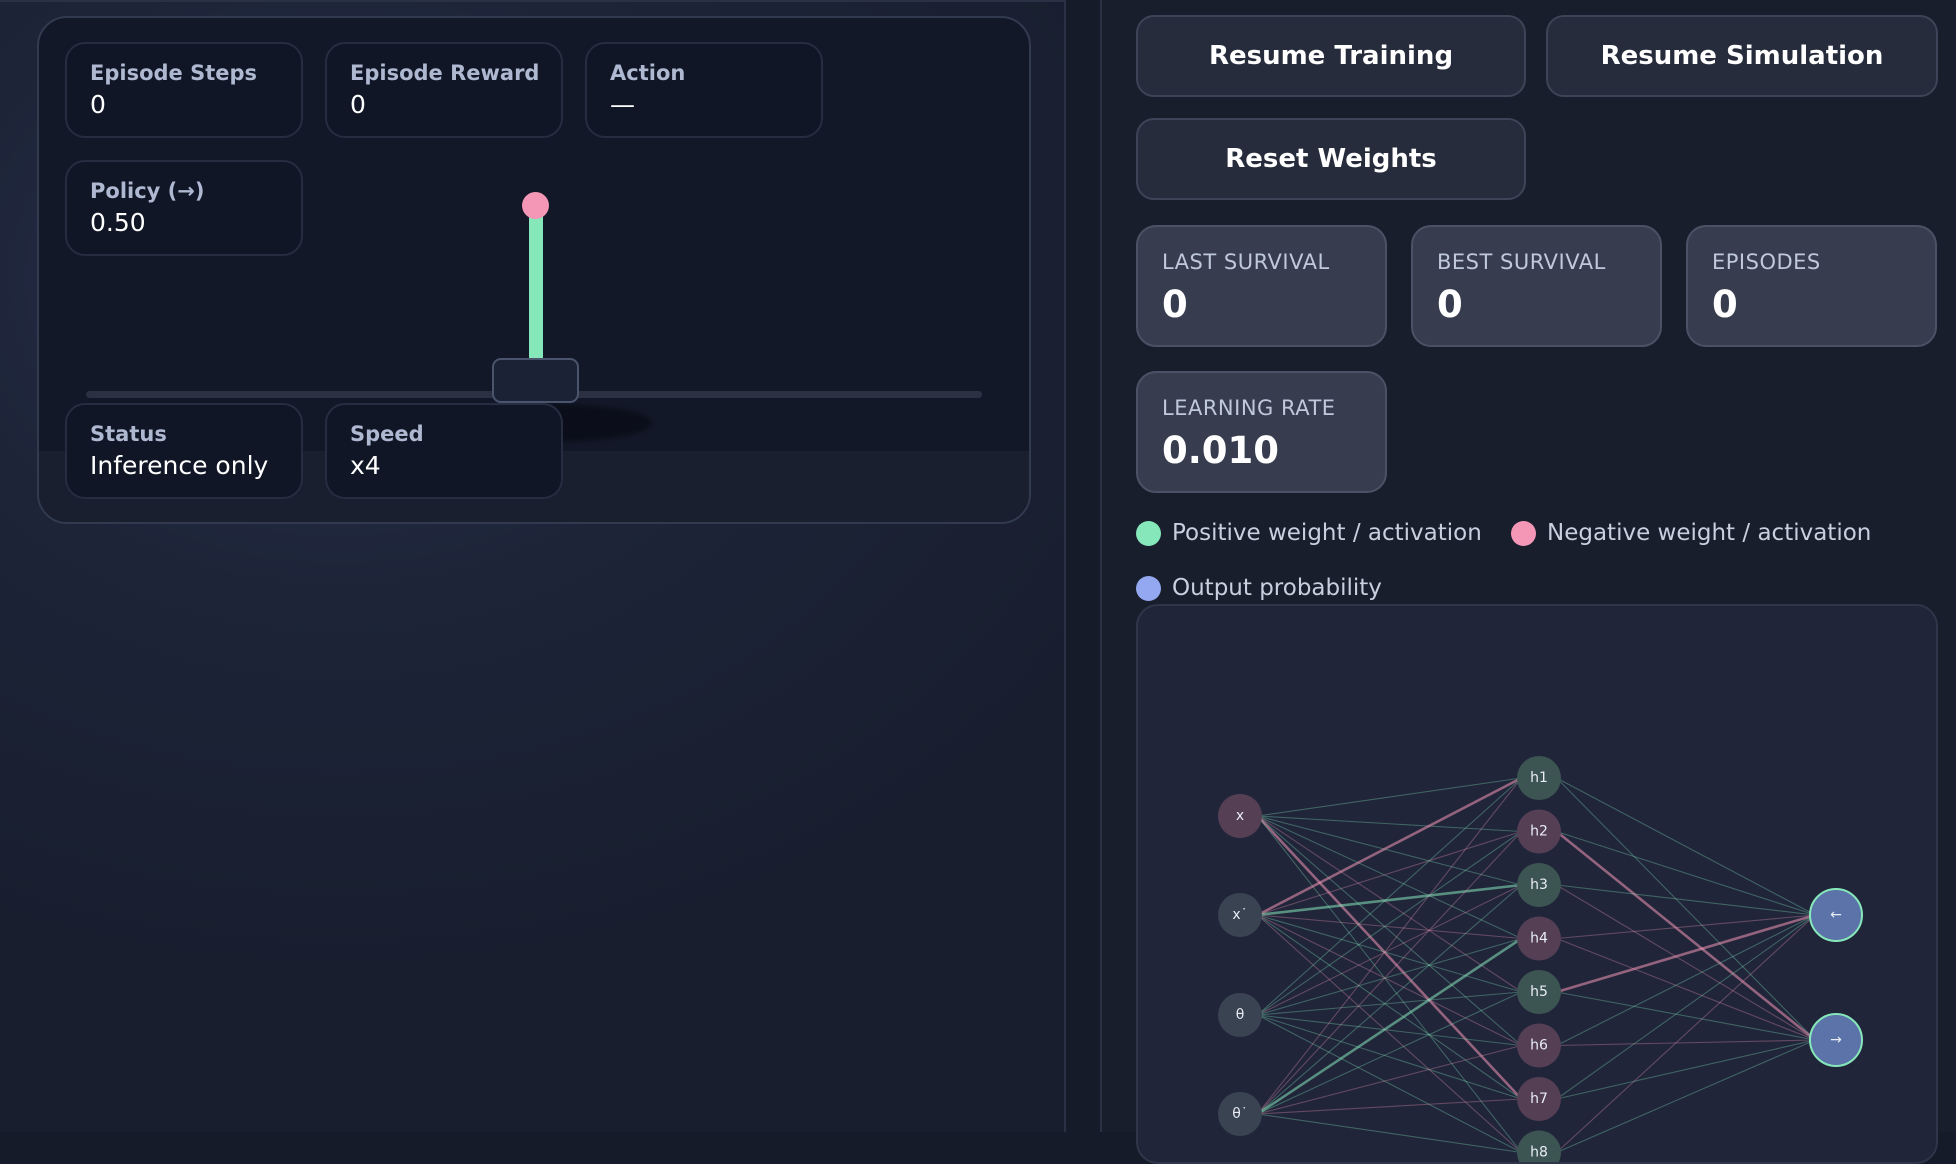 Image resolution: width=1956 pixels, height=1164 pixels. I want to click on positive-dot-icon, so click(1148, 533).